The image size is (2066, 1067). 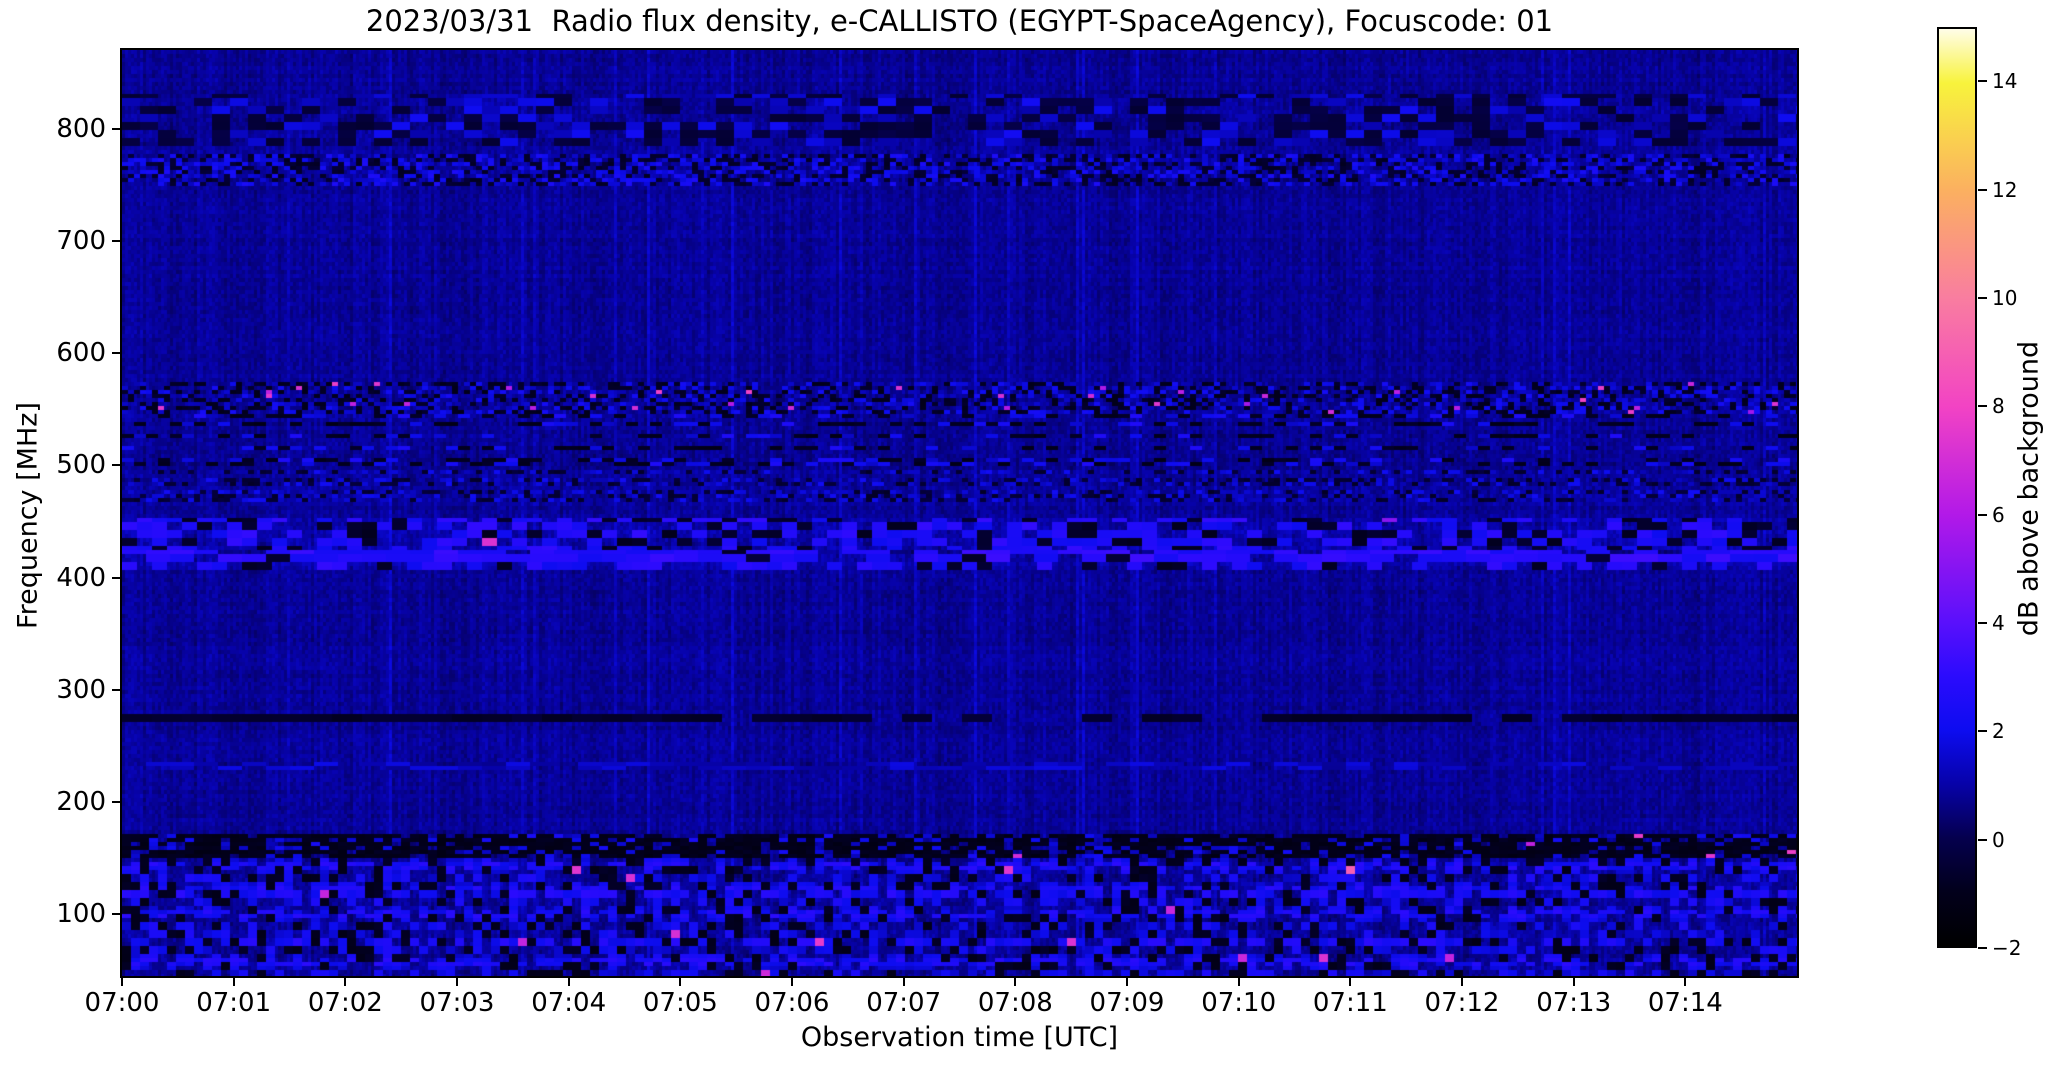 I want to click on x-tick-label: 07:06, so click(x=792, y=1003).